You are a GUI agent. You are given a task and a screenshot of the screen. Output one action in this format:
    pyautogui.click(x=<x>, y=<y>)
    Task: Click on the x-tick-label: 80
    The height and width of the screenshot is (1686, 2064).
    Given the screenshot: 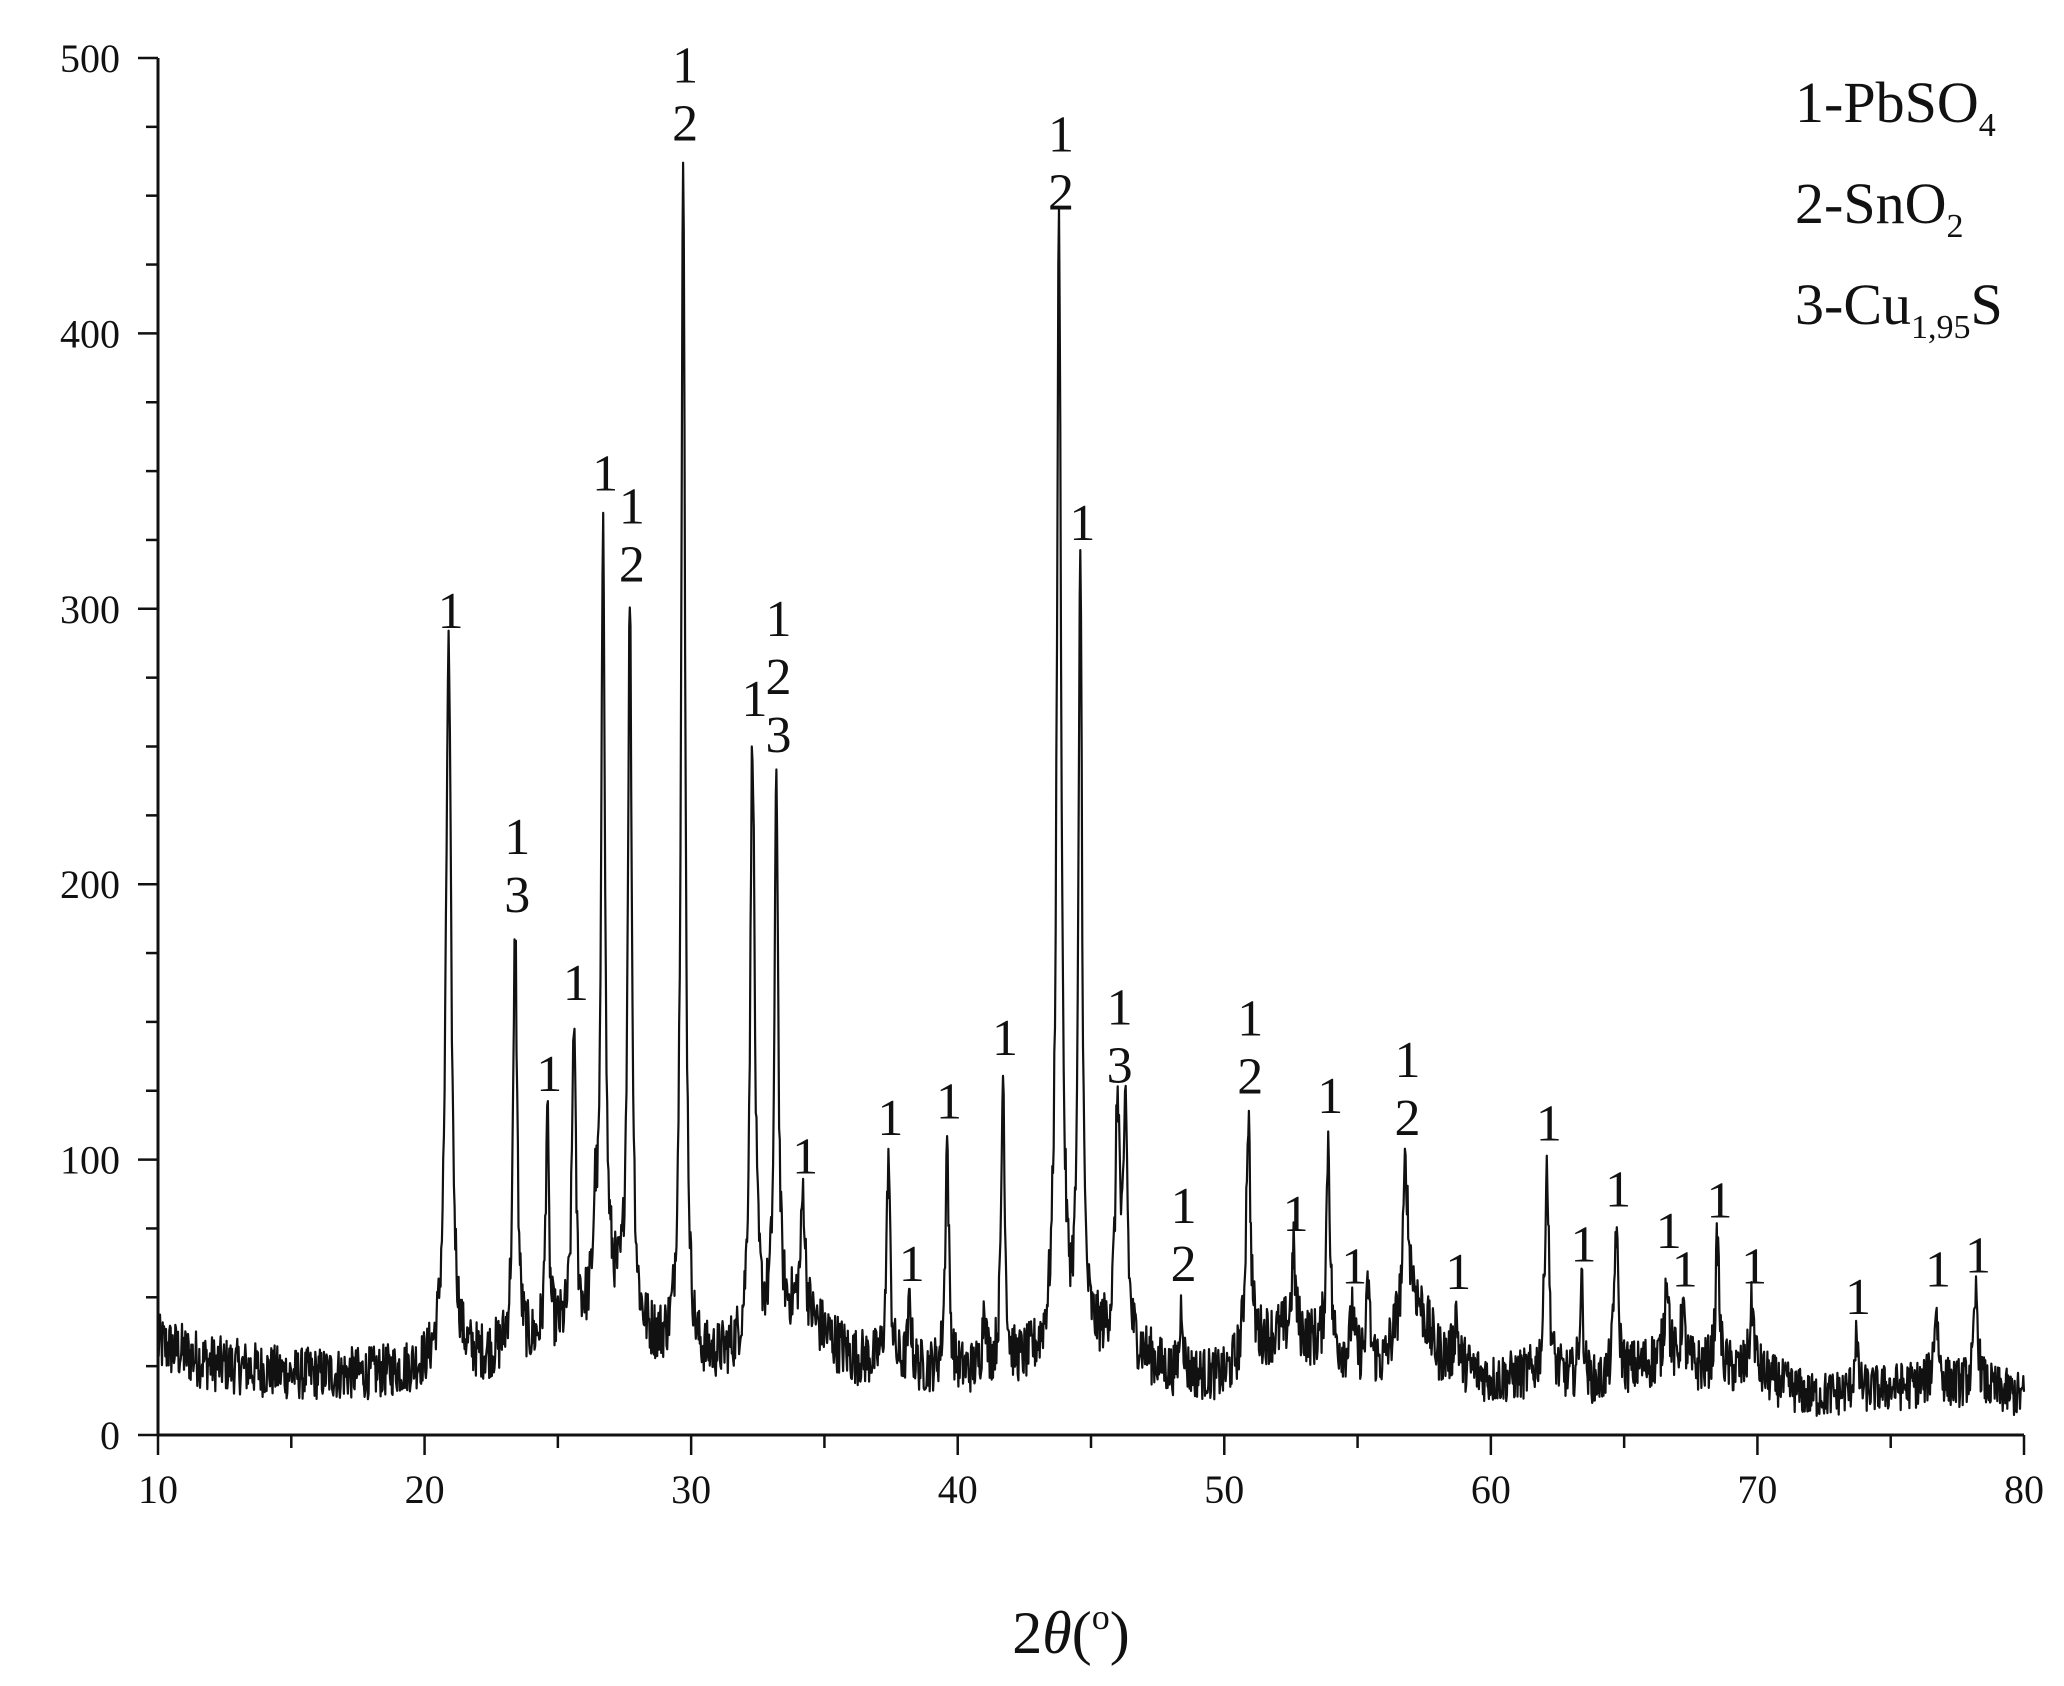 What is the action you would take?
    pyautogui.click(x=2024, y=1489)
    